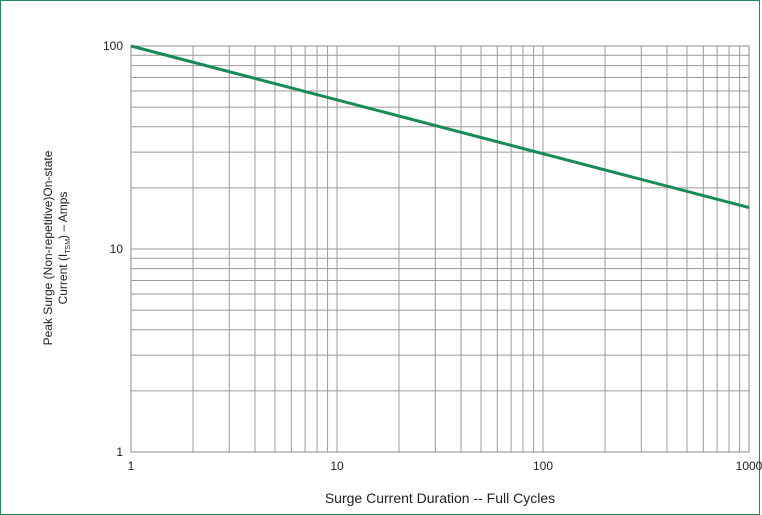 This screenshot has height=515, width=762. Describe the element at coordinates (749, 466) in the screenshot. I see `x-tick-label: 1000` at that location.